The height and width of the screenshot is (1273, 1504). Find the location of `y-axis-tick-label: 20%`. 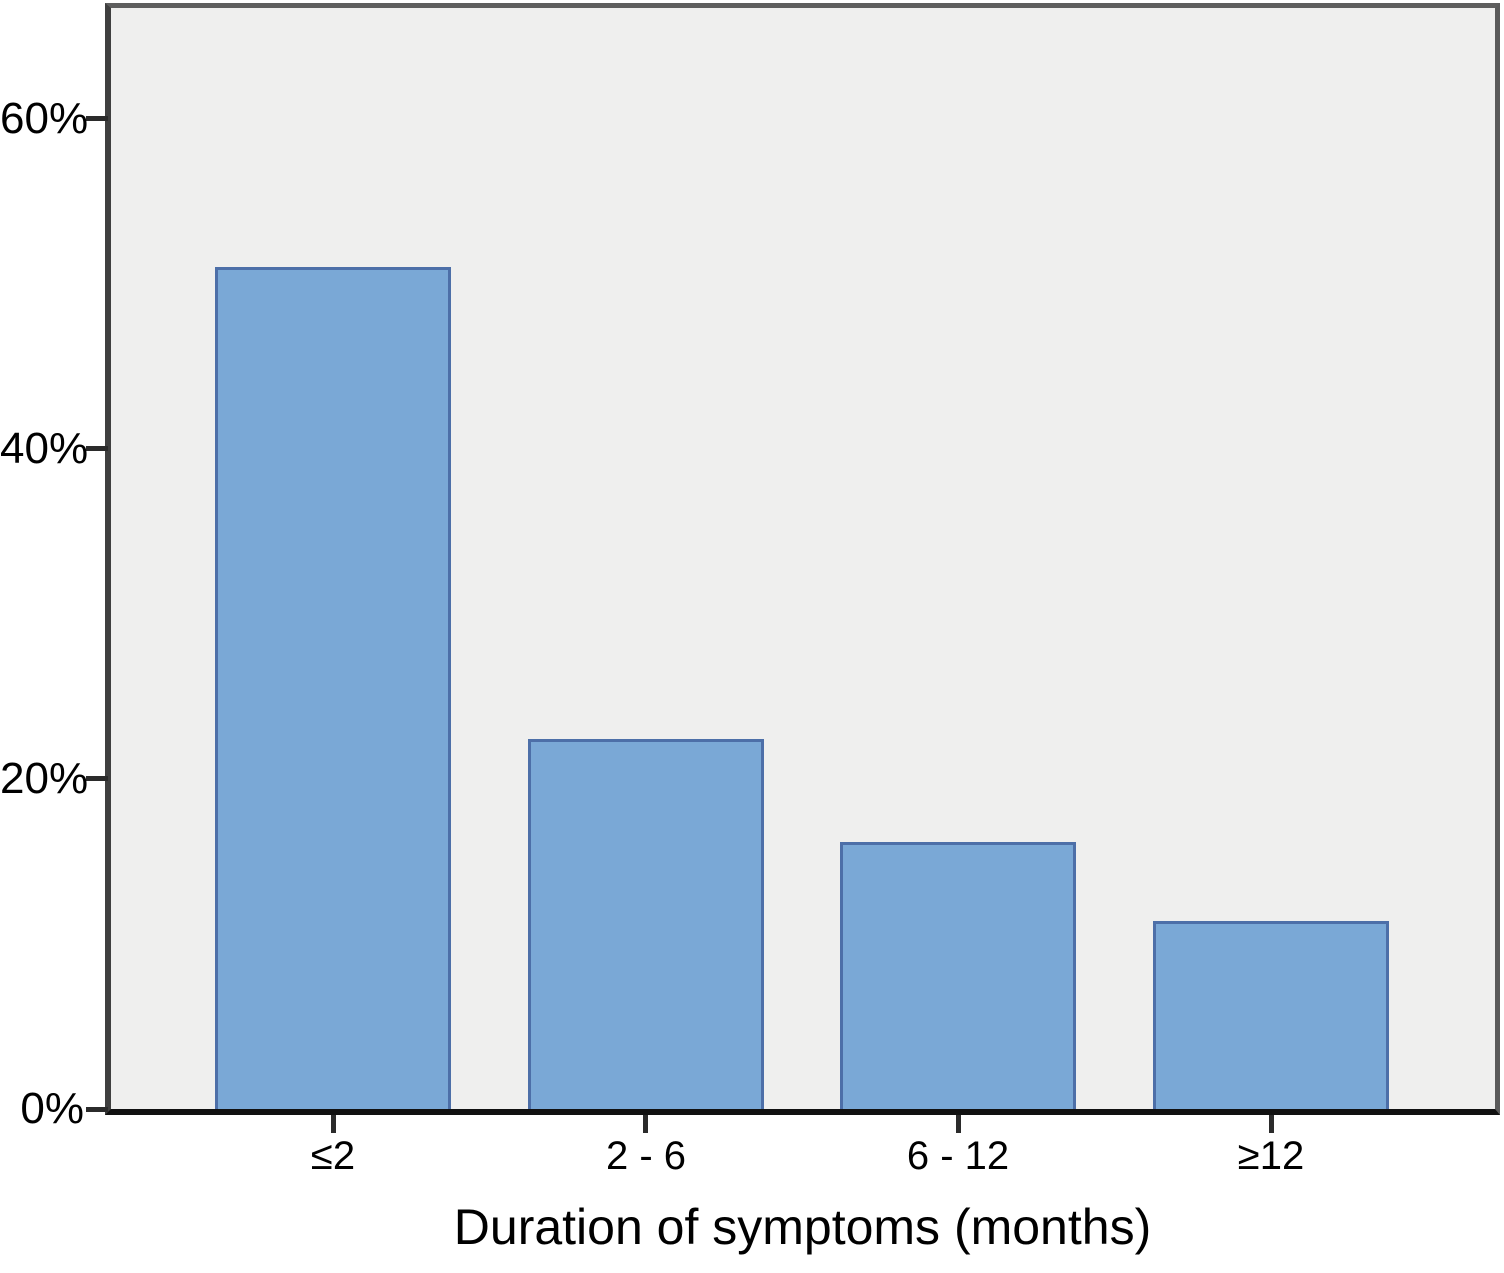

y-axis-tick-label: 20% is located at coordinates (44, 778).